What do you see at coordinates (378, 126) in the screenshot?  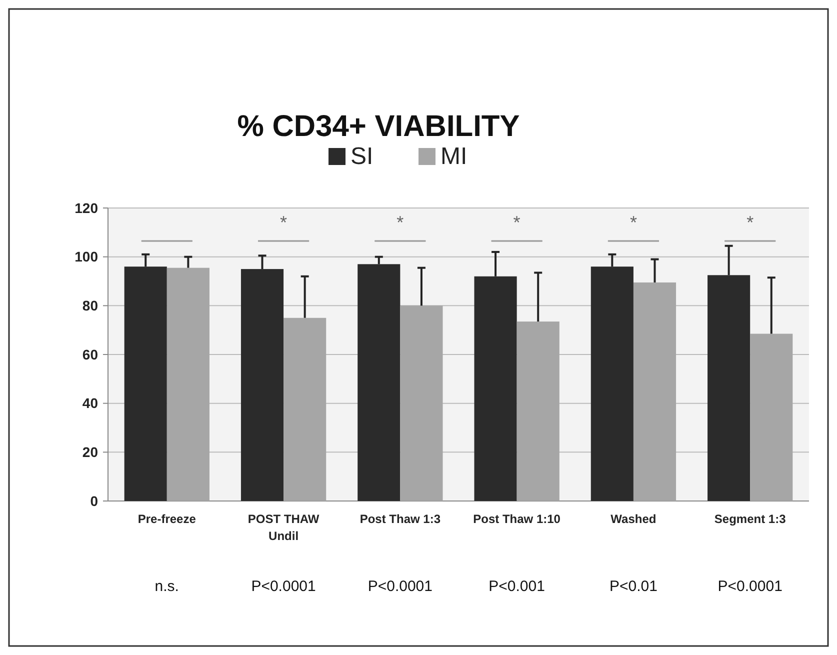 I see `chart-title: % CD34+ VIABILITY` at bounding box center [378, 126].